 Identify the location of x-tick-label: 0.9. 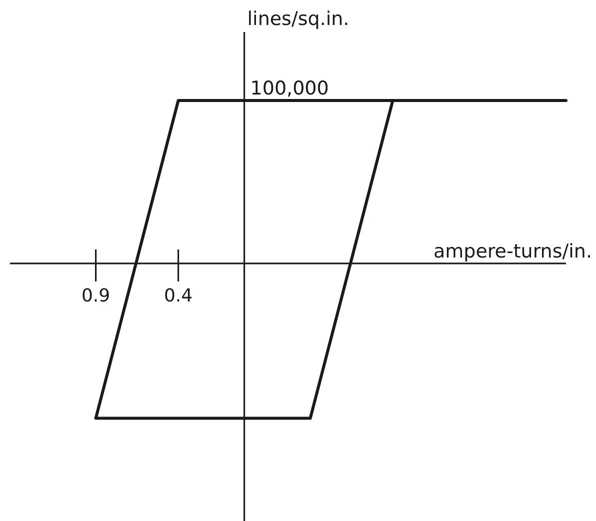
(95, 295).